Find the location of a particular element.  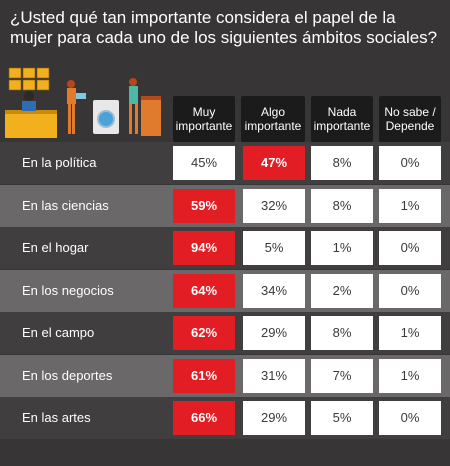

value-cell: 31% is located at coordinates (274, 375).